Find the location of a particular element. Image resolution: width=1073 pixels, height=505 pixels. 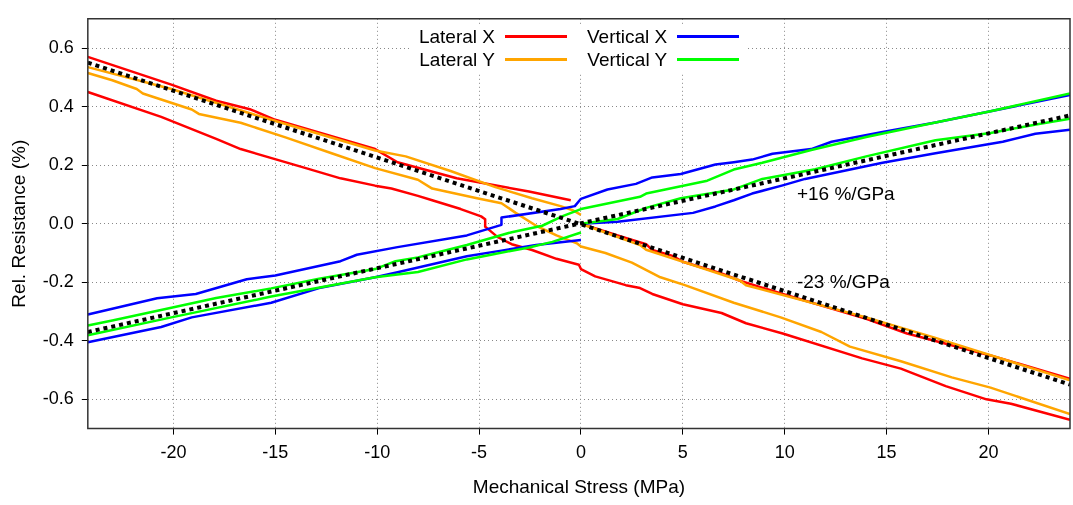

y-tick-label: -0.6 is located at coordinates (58, 398).